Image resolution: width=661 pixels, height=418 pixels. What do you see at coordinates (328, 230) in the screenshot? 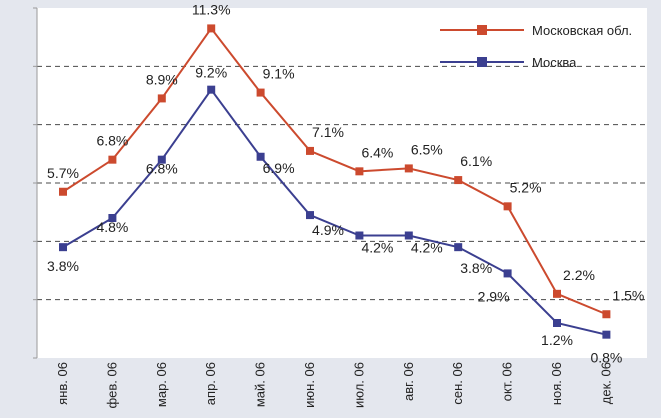
I see `data-label: 4.9%` at bounding box center [328, 230].